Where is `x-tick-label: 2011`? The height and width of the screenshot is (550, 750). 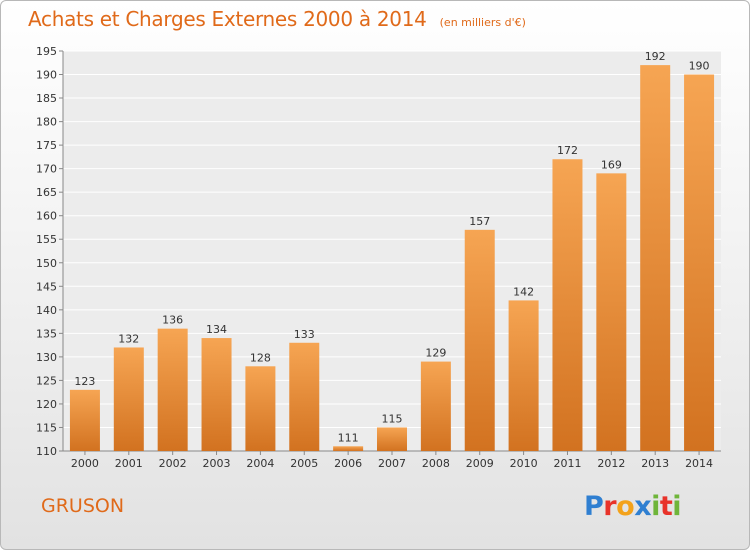 x-tick-label: 2011 is located at coordinates (567, 463).